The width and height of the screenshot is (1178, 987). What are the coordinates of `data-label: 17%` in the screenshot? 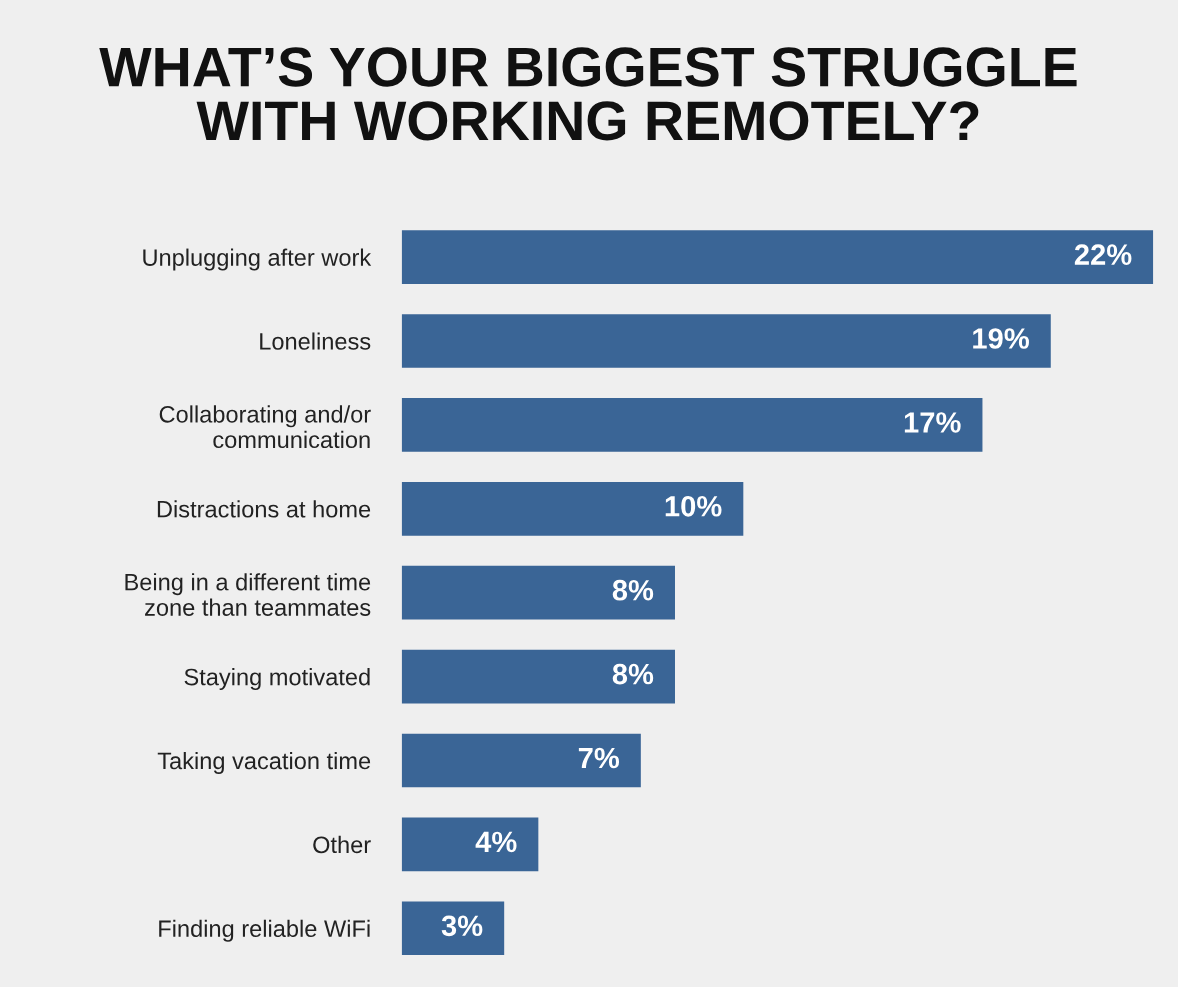 It's located at (932, 422).